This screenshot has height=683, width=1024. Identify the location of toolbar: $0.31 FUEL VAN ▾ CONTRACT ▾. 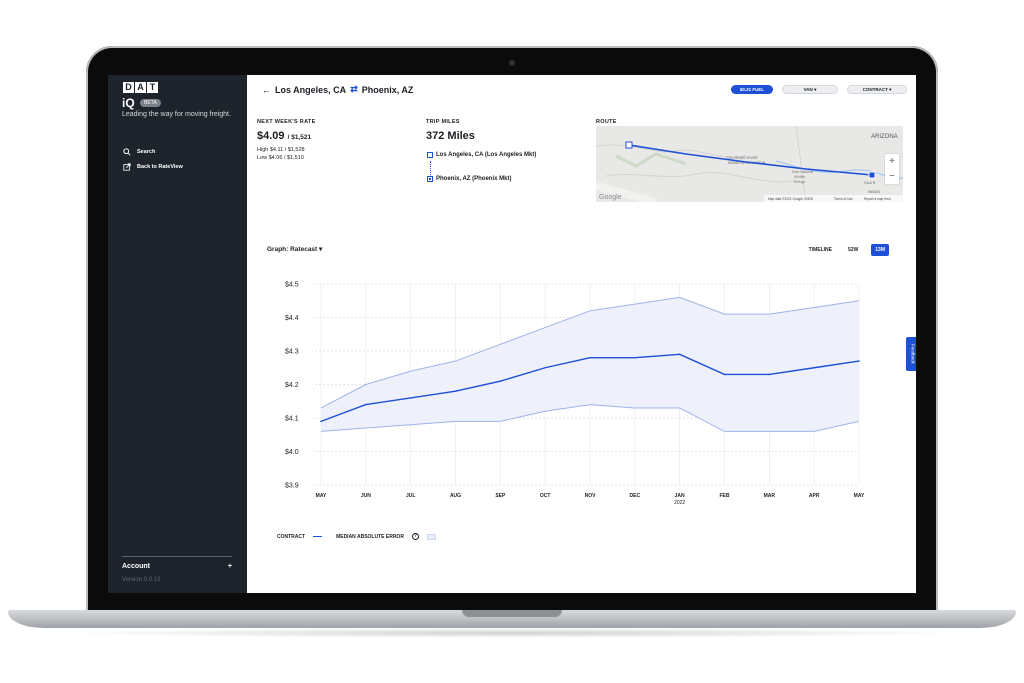
(819, 89).